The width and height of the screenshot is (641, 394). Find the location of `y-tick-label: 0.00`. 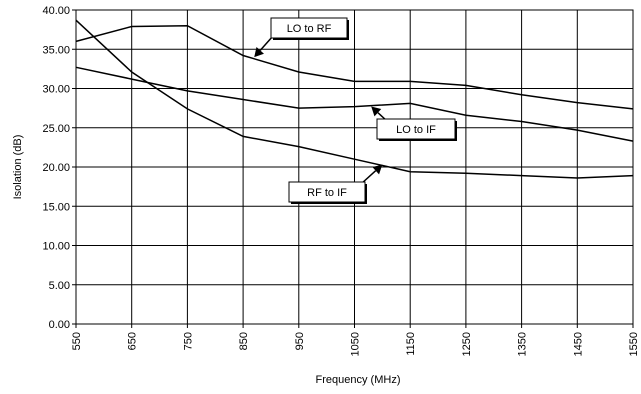

y-tick-label: 0.00 is located at coordinates (59, 325).